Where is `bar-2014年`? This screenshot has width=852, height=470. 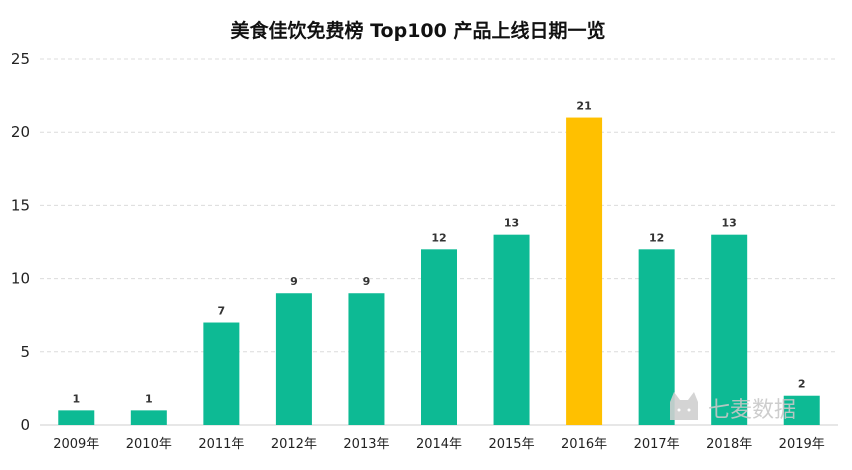
bar-2014年 is located at coordinates (439, 337).